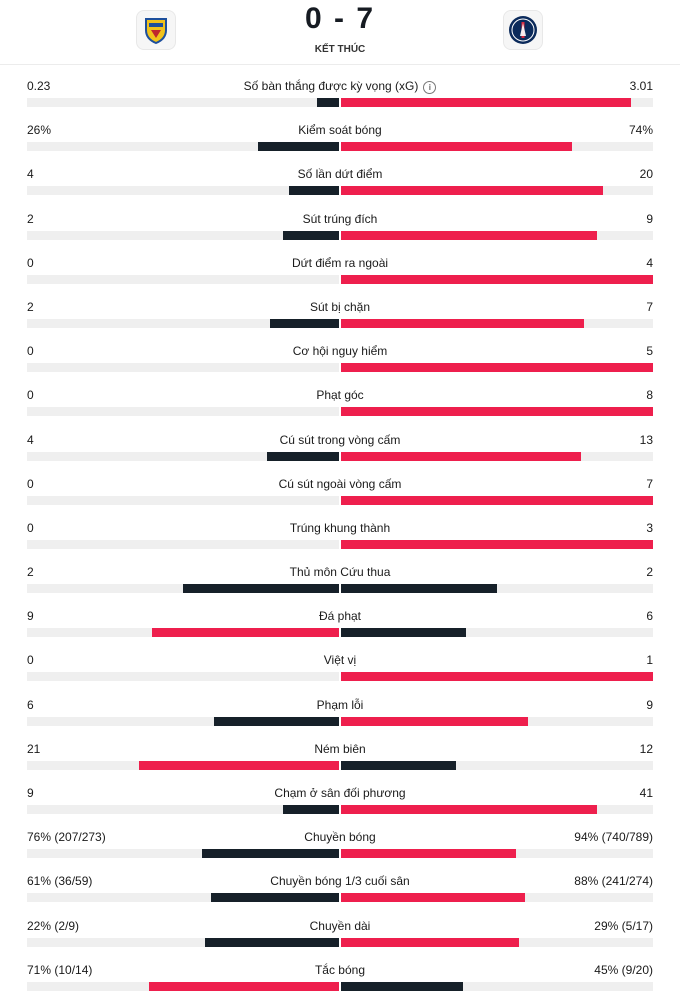 This screenshot has height=1000, width=680. Describe the element at coordinates (340, 528) in the screenshot. I see `stat-label: Trúng khung thành` at that location.